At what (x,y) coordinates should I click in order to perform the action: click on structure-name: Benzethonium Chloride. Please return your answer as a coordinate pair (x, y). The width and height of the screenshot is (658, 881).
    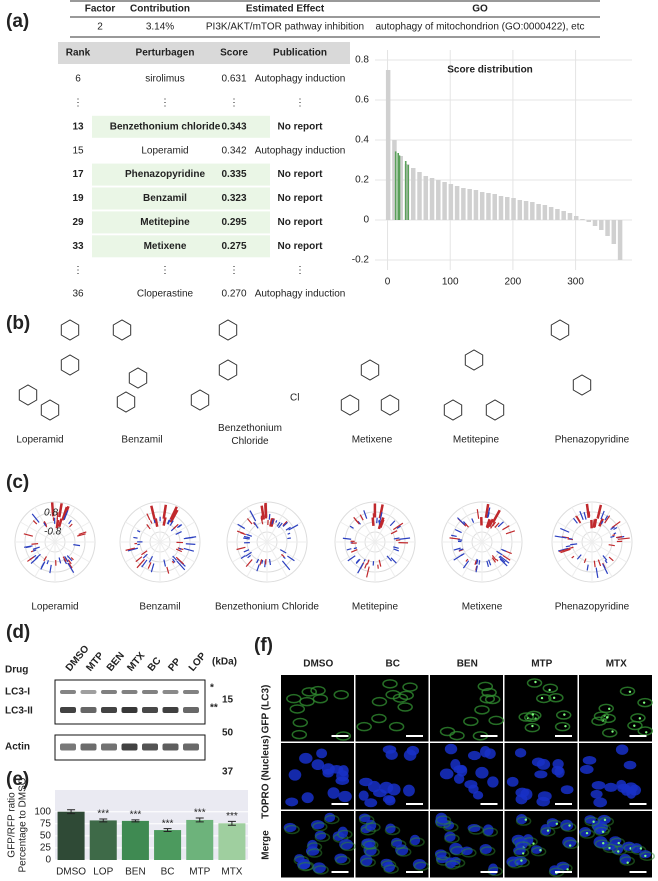
    Looking at the image, I should click on (250, 435).